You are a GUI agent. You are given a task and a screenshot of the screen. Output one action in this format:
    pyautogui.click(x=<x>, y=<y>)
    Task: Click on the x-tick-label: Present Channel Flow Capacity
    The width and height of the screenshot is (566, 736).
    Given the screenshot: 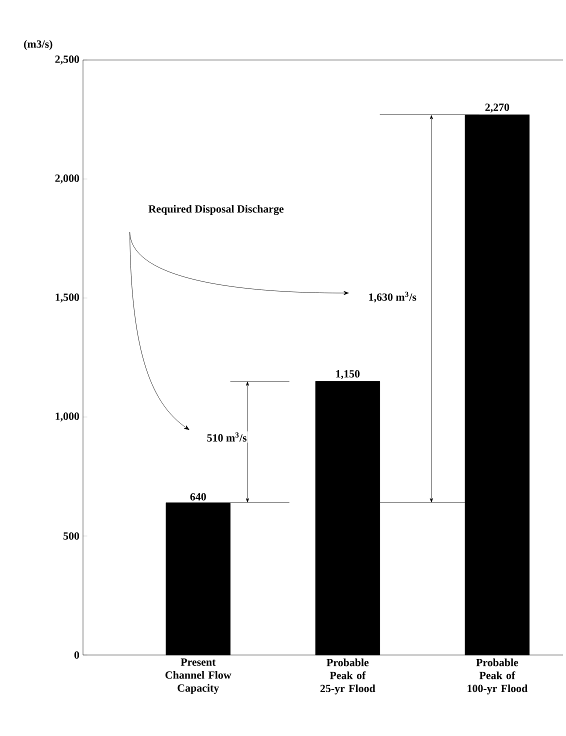 What is the action you would take?
    pyautogui.click(x=198, y=676)
    